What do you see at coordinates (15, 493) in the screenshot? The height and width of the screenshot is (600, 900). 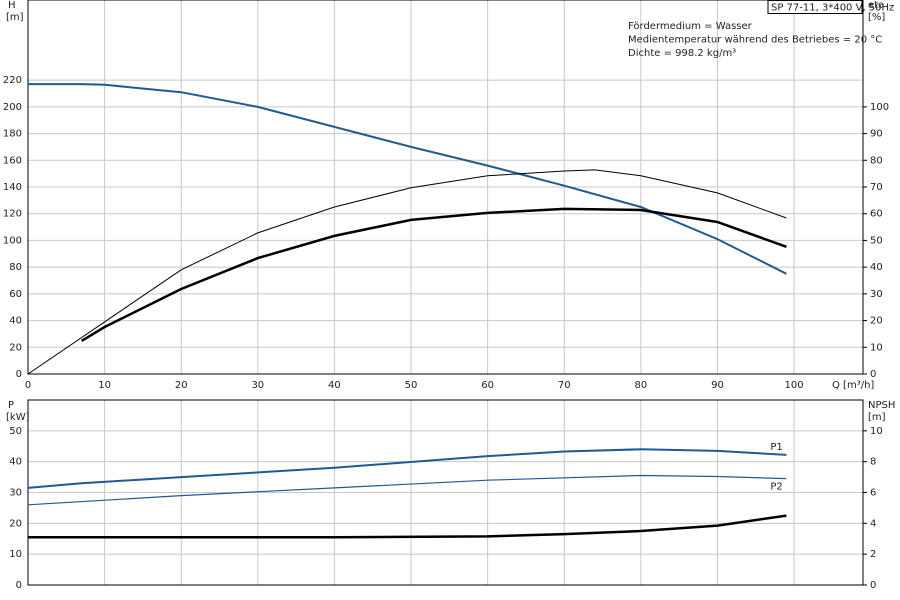 I see `y-tick-label: 30` at bounding box center [15, 493].